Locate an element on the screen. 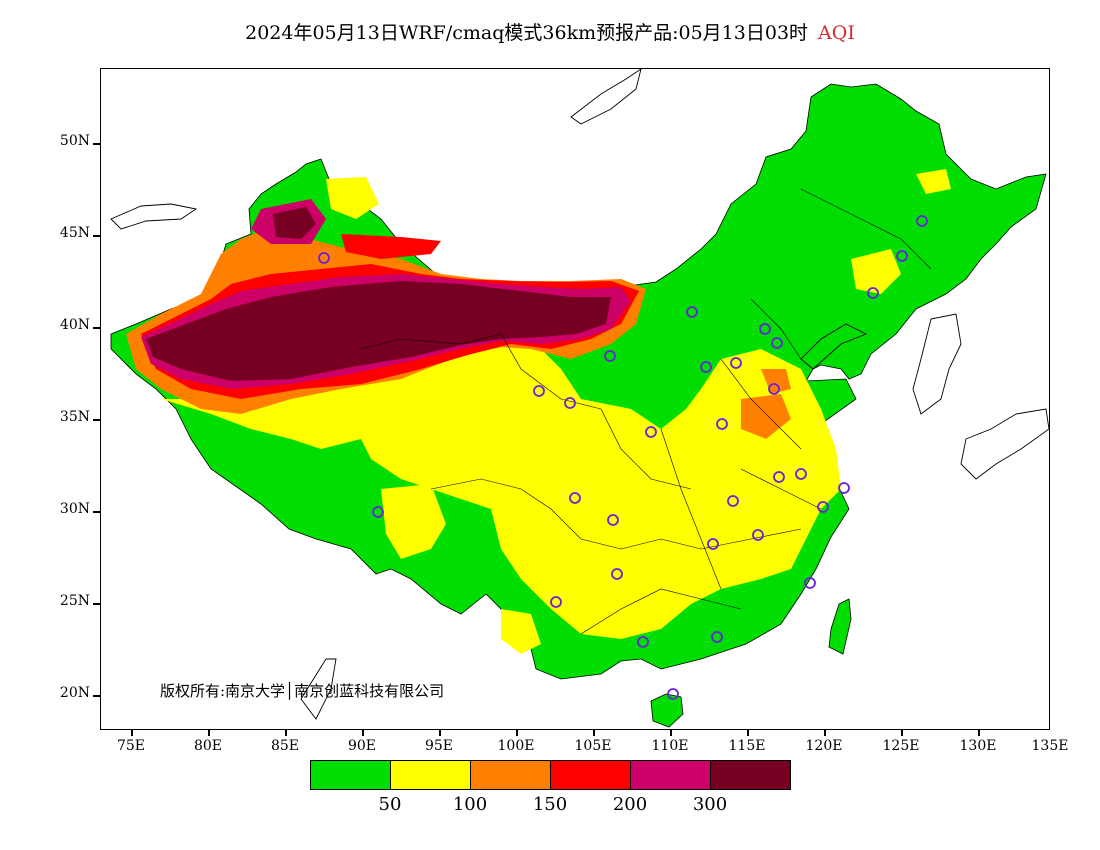 The image size is (1100, 850). lon-label: 130E is located at coordinates (978, 746).